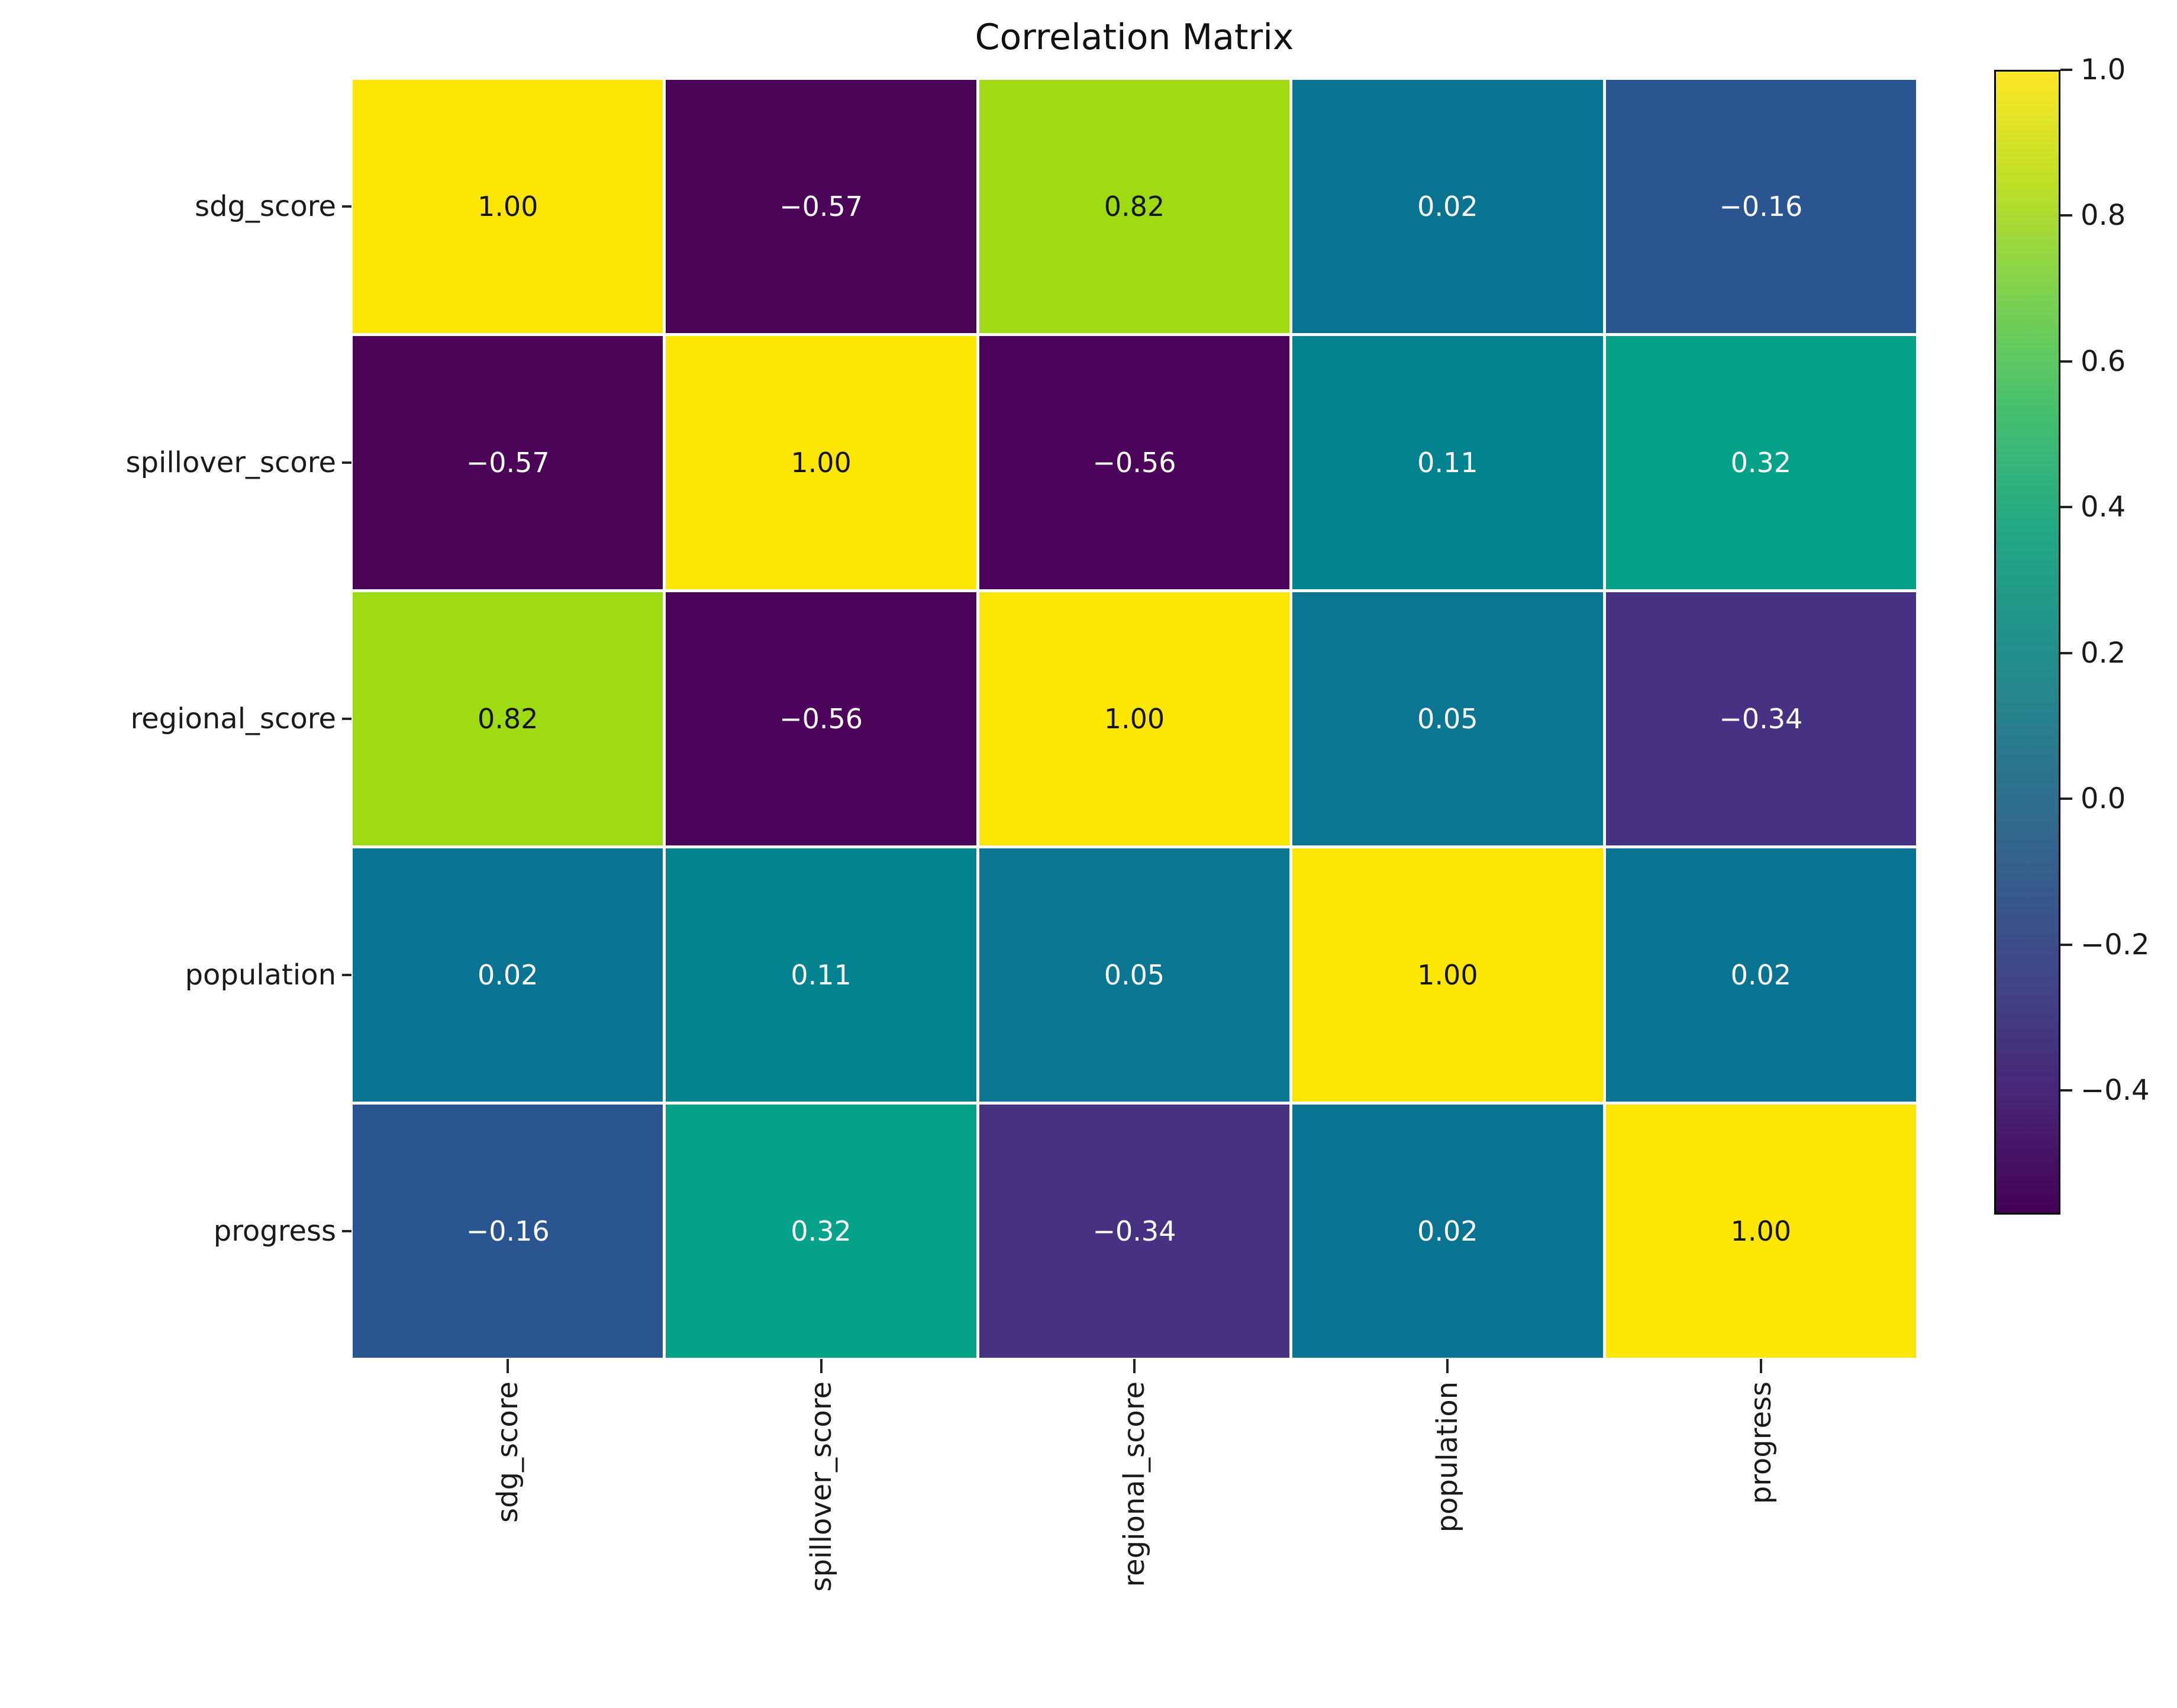 The height and width of the screenshot is (1708, 2177). Describe the element at coordinates (1760, 1231) in the screenshot. I see `heatmap-cell-progress-progress: 1.00` at that location.